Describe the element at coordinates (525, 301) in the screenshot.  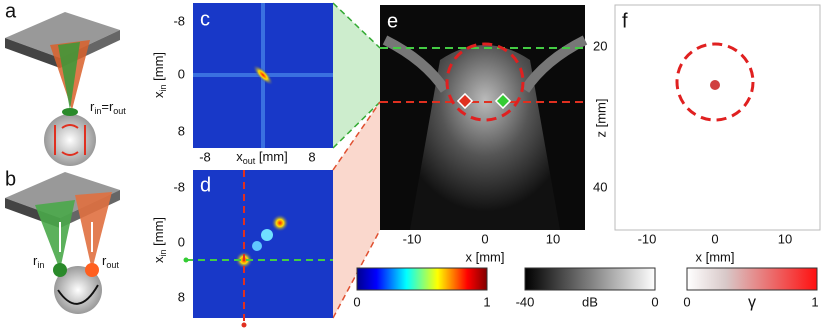
I see `colorbar-min: -40` at that location.